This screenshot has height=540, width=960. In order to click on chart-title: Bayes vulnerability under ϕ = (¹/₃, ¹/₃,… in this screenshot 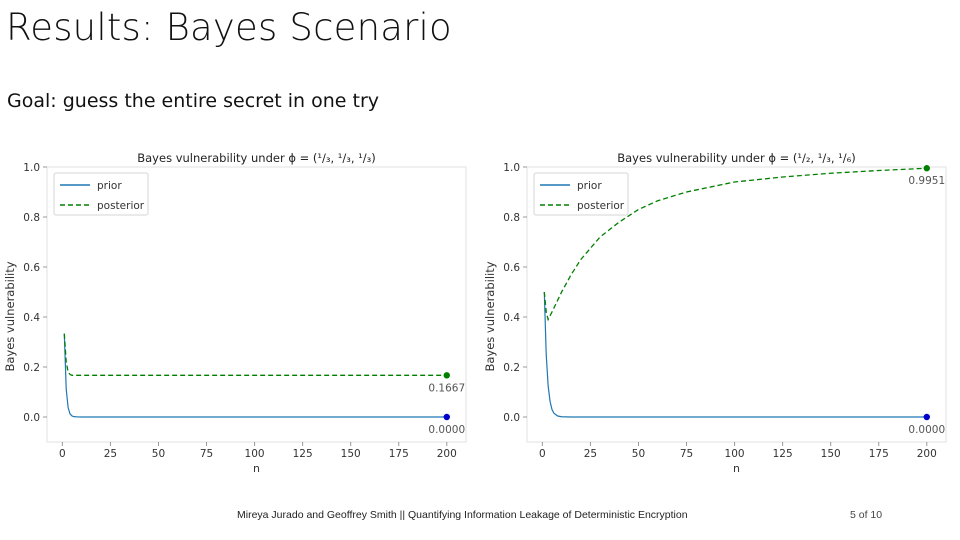, I will do `click(256, 158)`.